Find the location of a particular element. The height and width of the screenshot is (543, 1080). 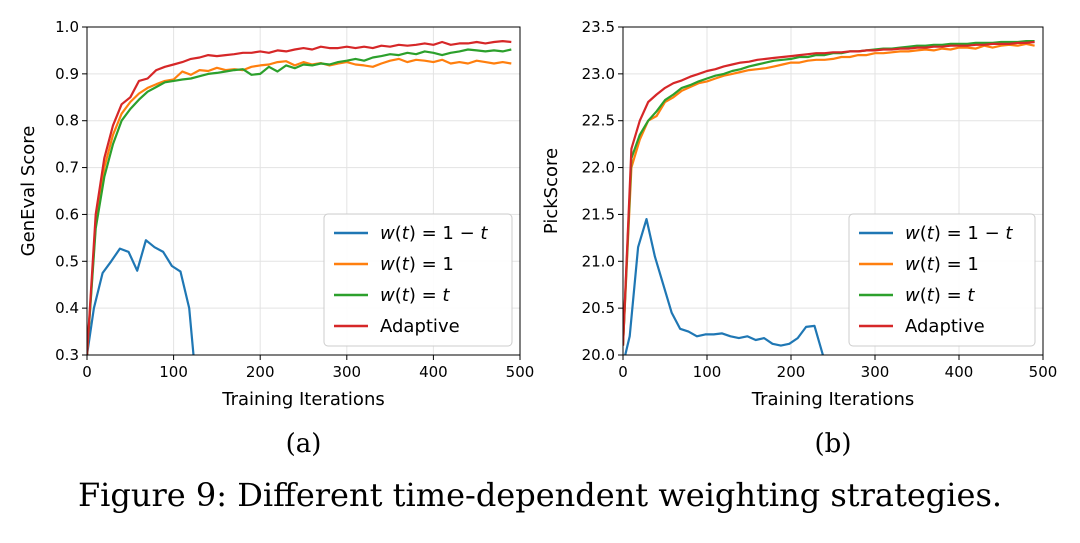

y-tick-label: 0.6 is located at coordinates (67, 214).